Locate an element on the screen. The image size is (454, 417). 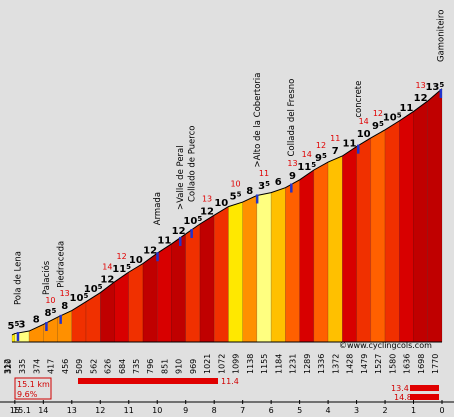
x-tick-label: 11 is located at coordinates (129, 410).